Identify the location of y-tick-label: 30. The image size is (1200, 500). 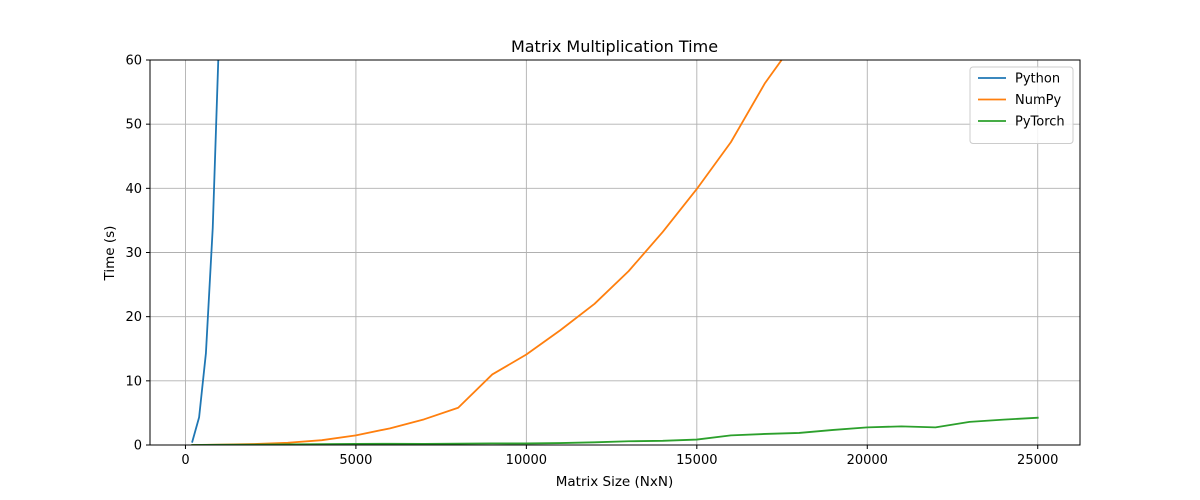
(133, 253).